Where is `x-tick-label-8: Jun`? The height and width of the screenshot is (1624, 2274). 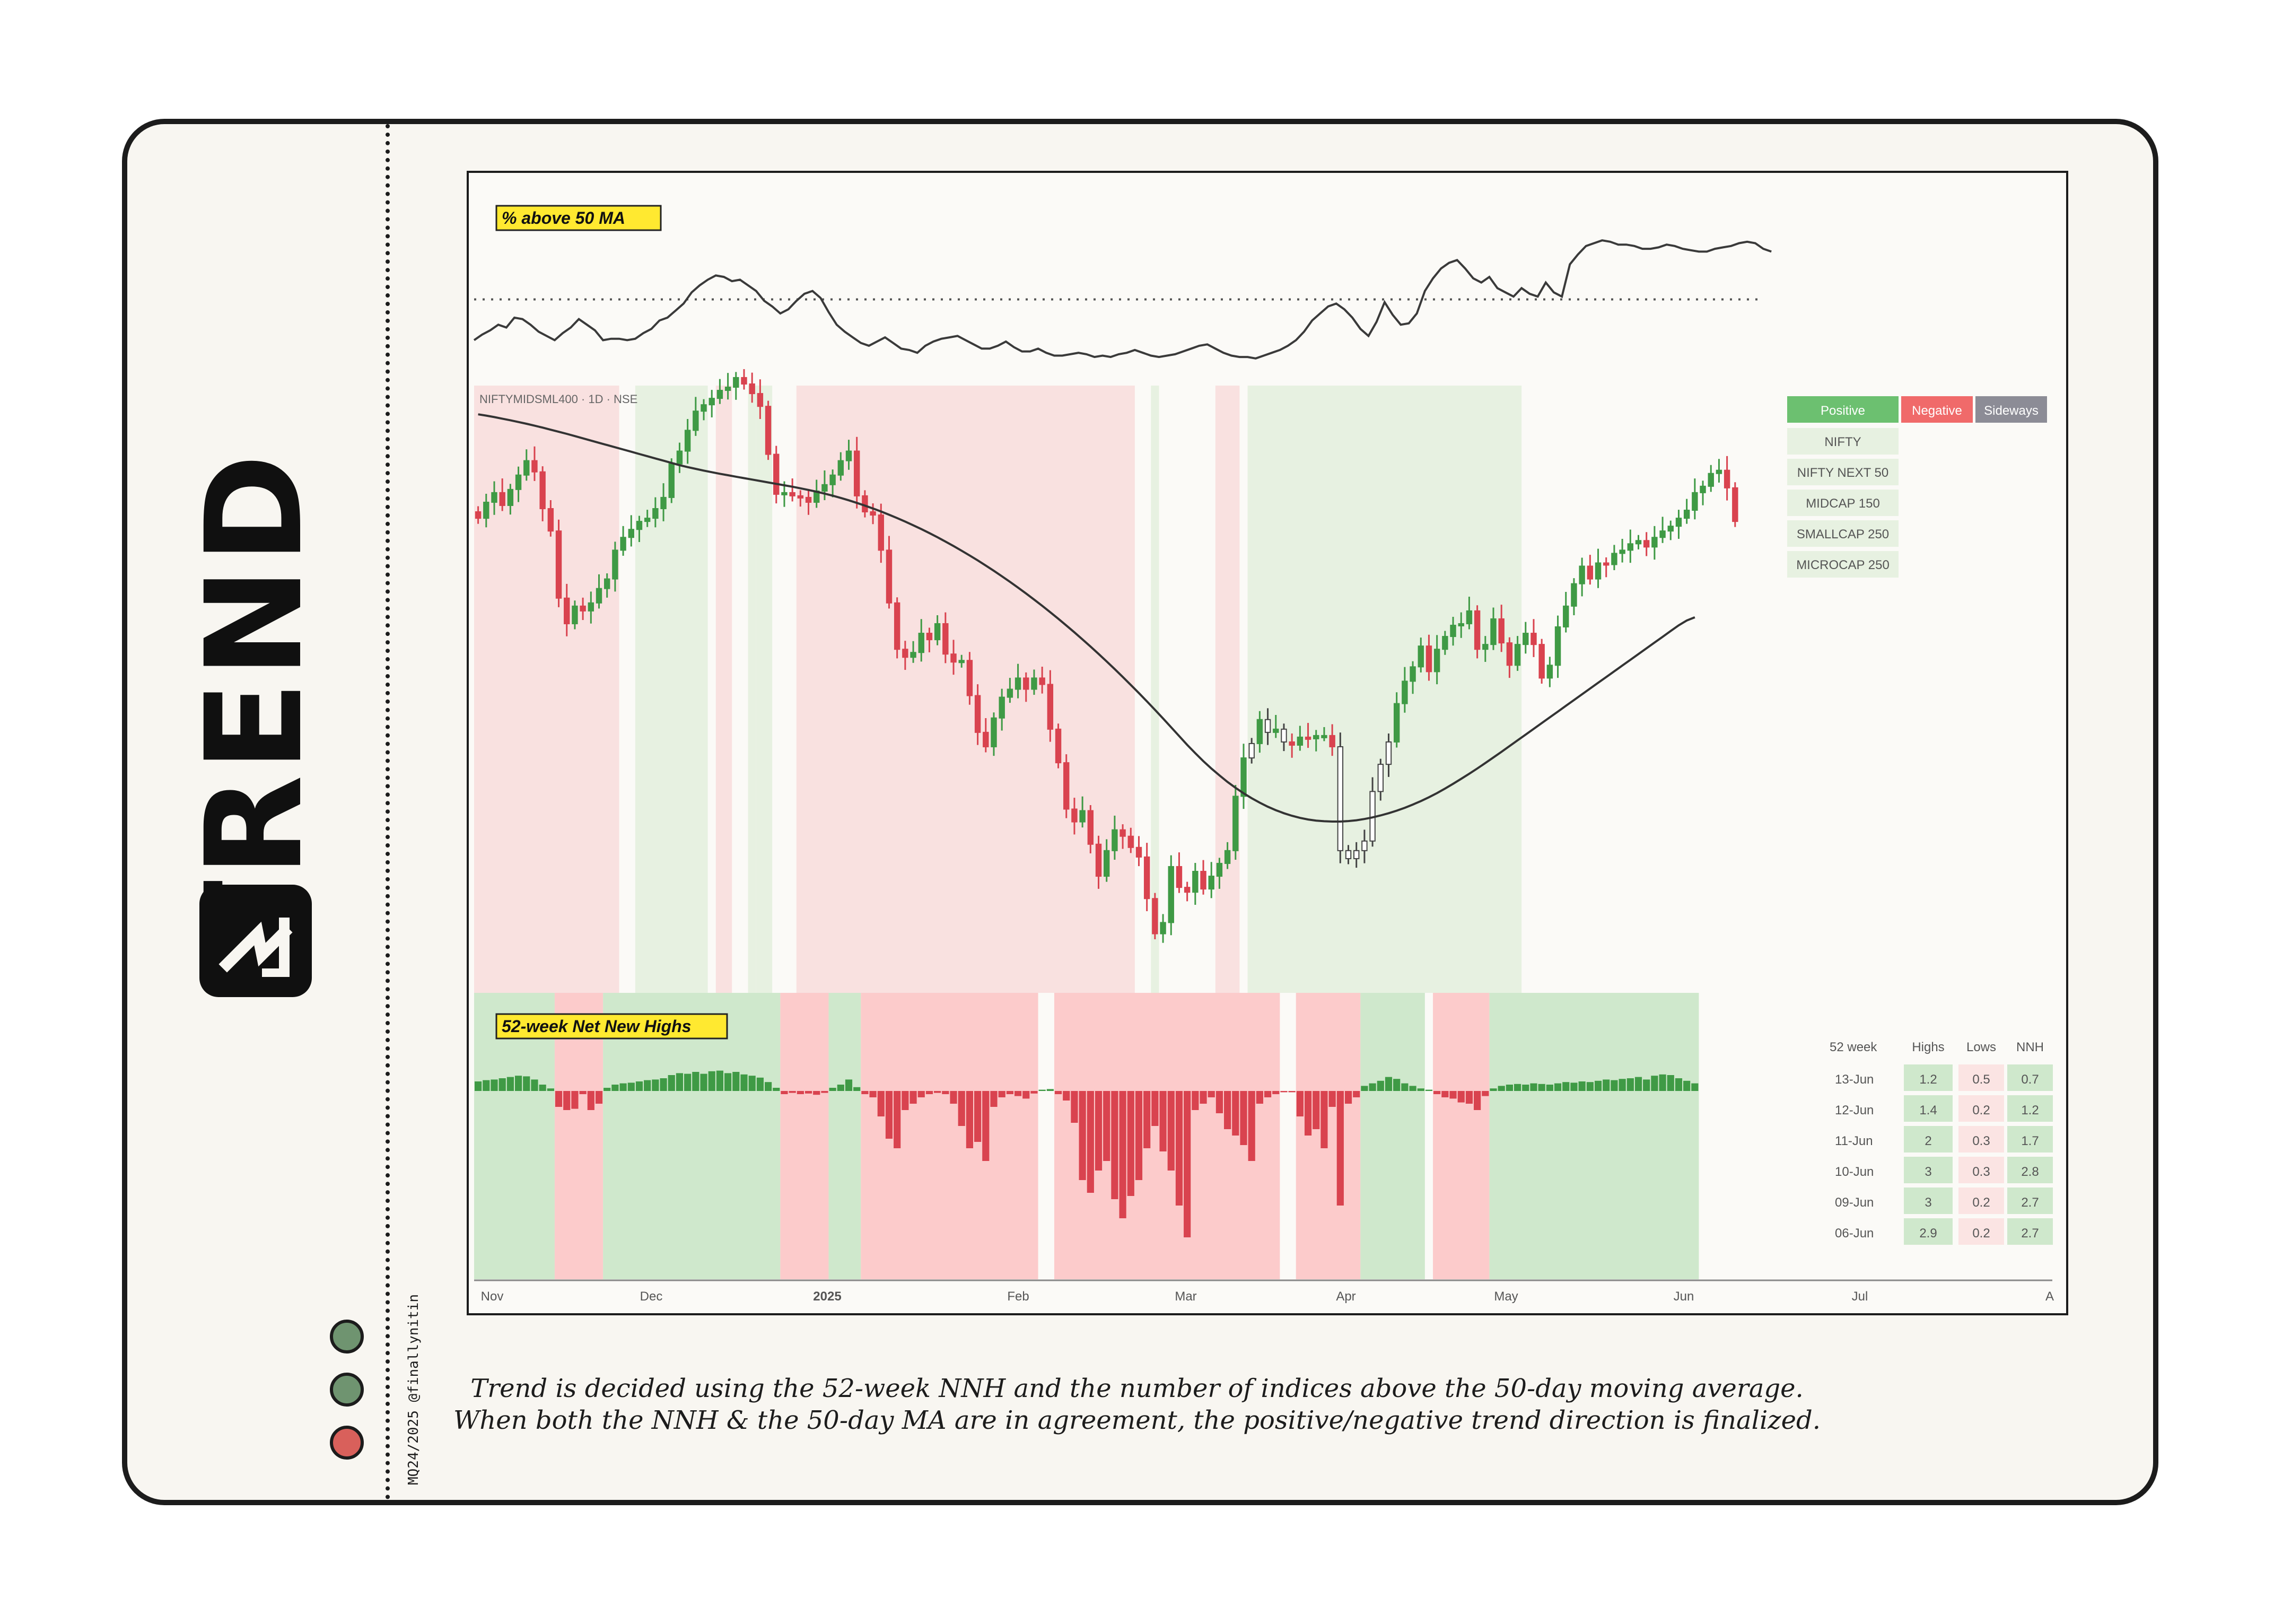
x-tick-label-8: Jun is located at coordinates (1684, 1296).